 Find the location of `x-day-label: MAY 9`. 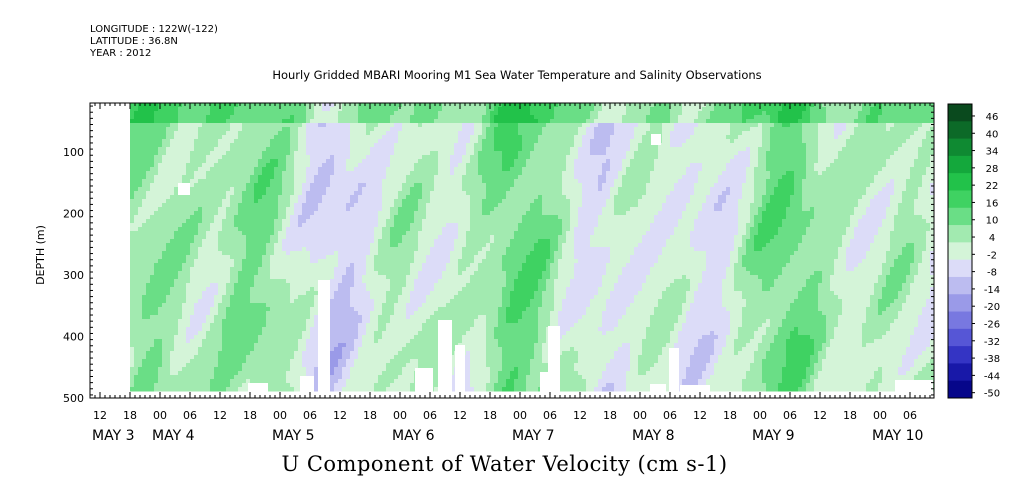

x-day-label: MAY 9 is located at coordinates (773, 436).